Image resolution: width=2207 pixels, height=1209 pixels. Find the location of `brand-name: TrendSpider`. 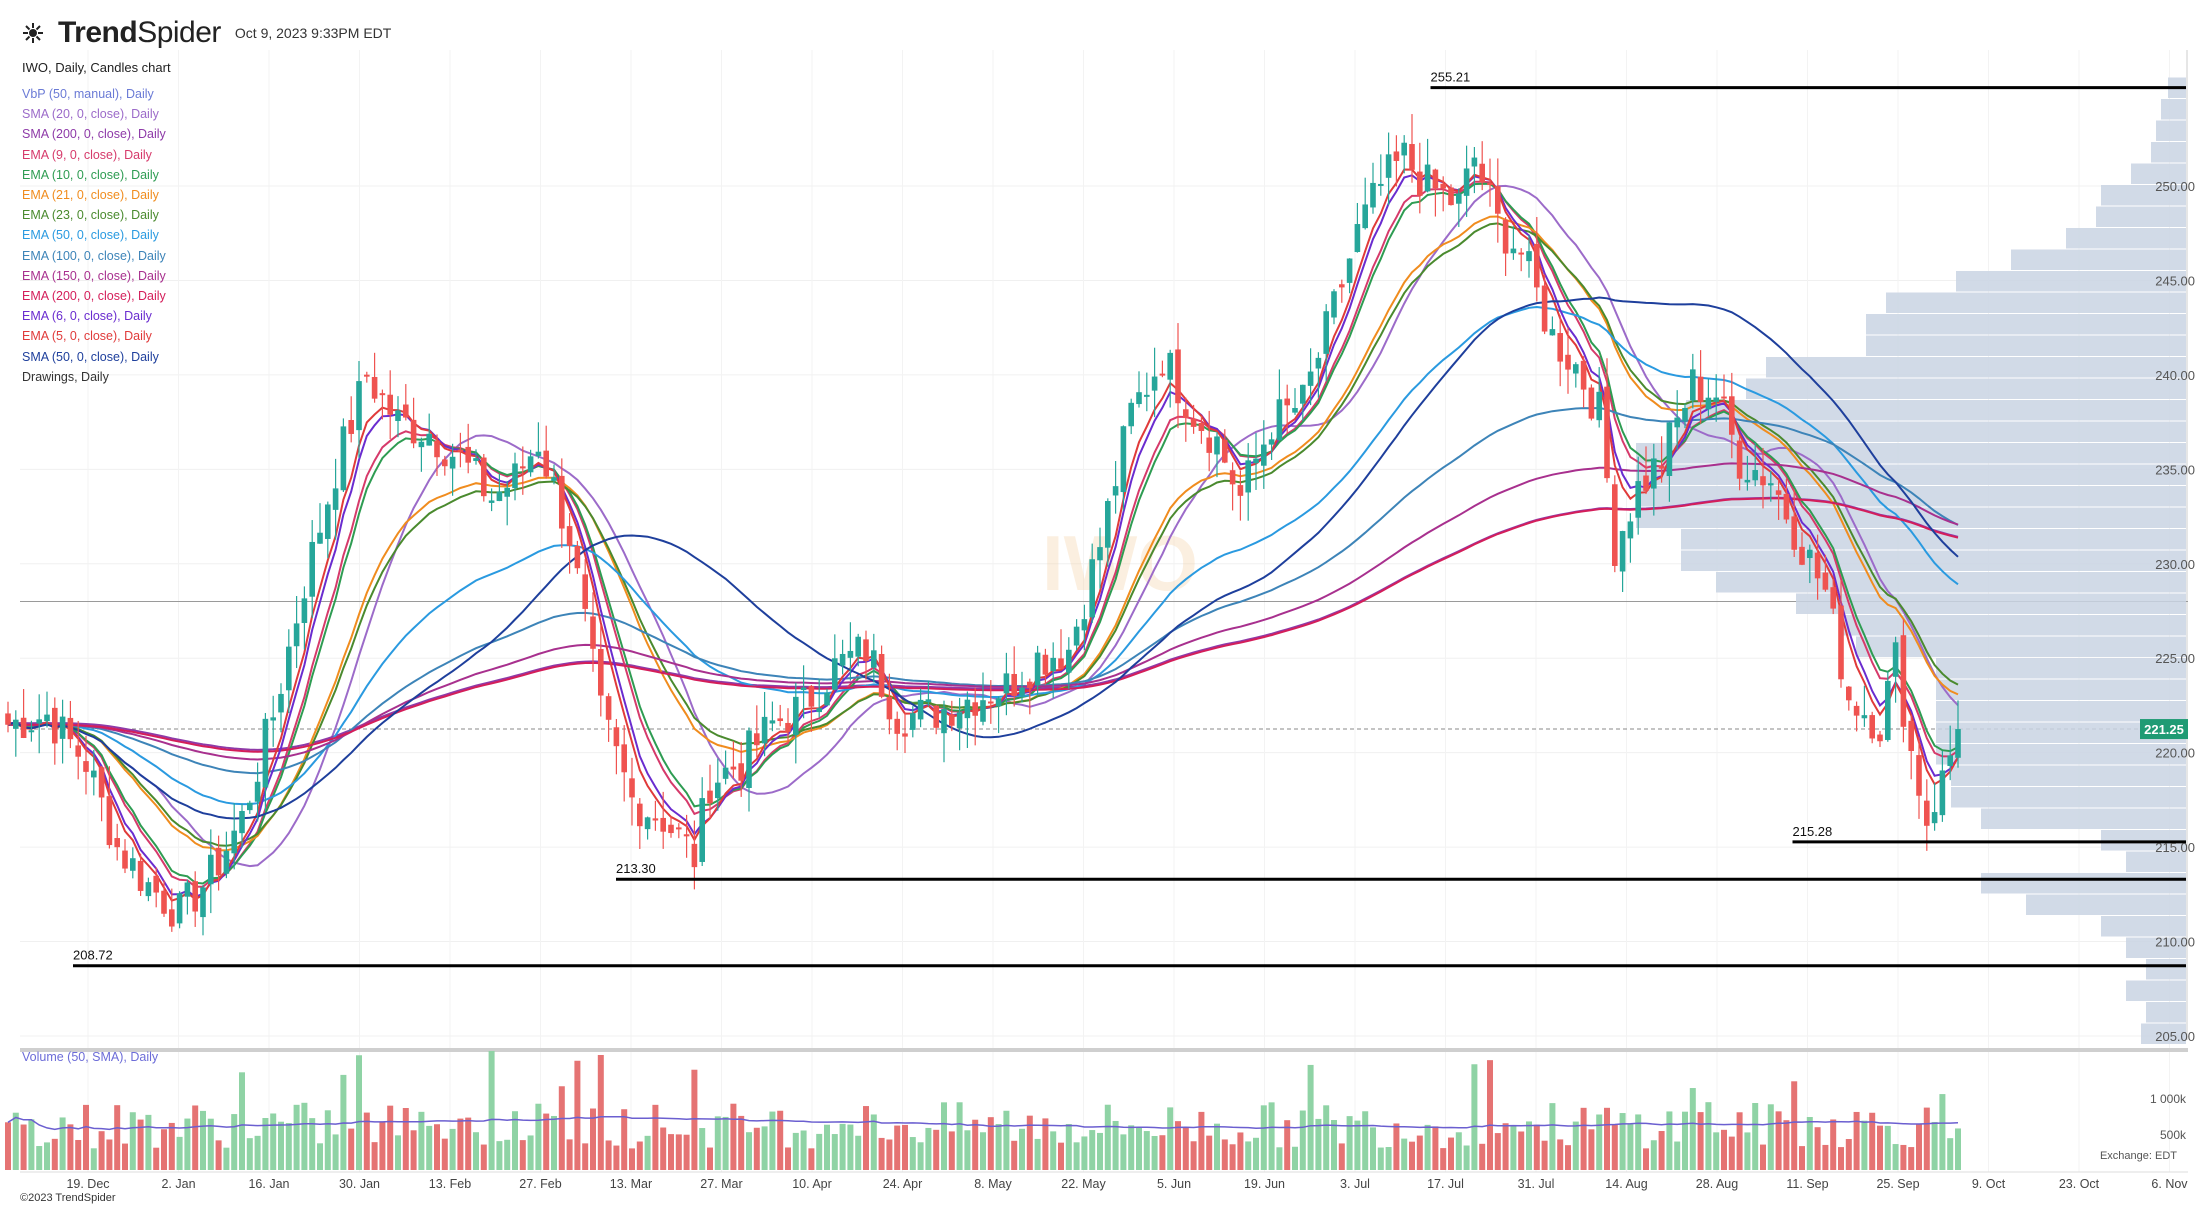

brand-name: TrendSpider is located at coordinates (139, 33).